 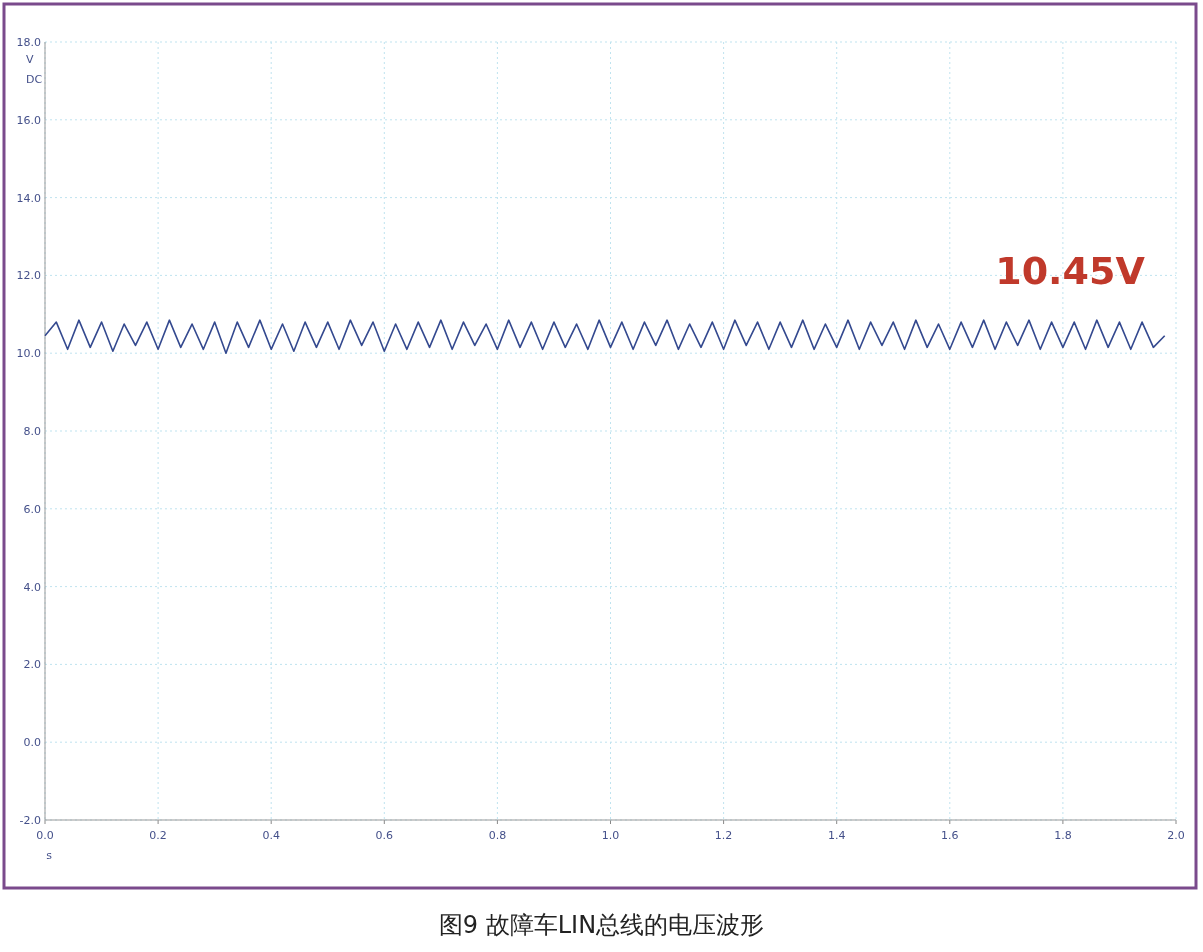 What do you see at coordinates (1176, 835) in the screenshot?
I see `x-tick-label: 2.0` at bounding box center [1176, 835].